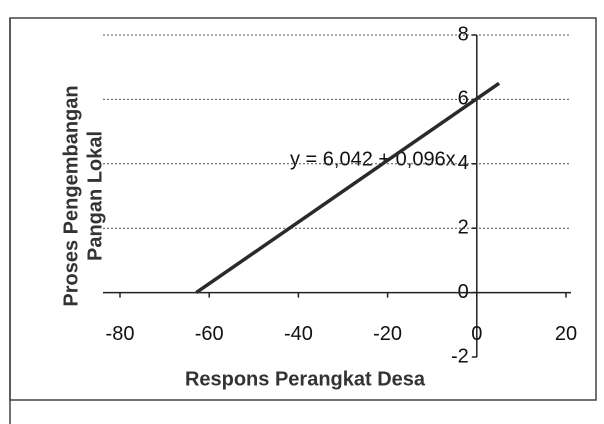  What do you see at coordinates (460, 356) in the screenshot?
I see `y-tick-label: -2` at bounding box center [460, 356].